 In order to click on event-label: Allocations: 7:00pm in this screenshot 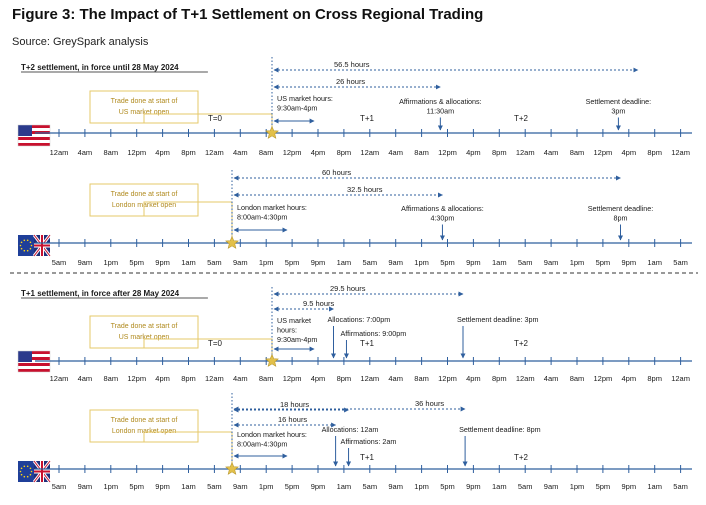, I will do `click(359, 319)`.